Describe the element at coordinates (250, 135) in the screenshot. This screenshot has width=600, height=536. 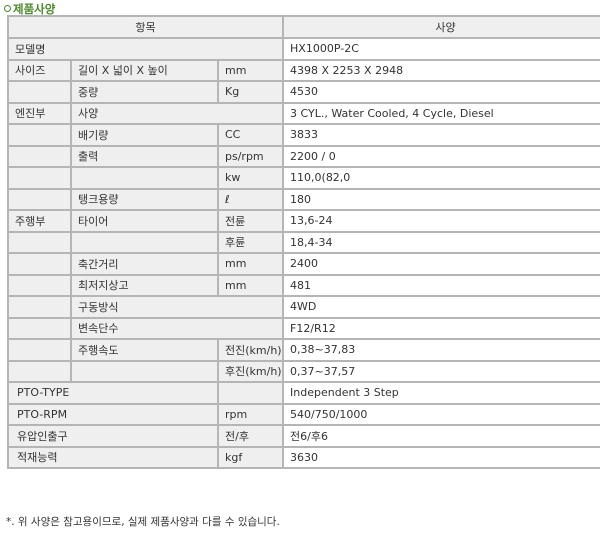
I see `unit-cell: CC` at that location.